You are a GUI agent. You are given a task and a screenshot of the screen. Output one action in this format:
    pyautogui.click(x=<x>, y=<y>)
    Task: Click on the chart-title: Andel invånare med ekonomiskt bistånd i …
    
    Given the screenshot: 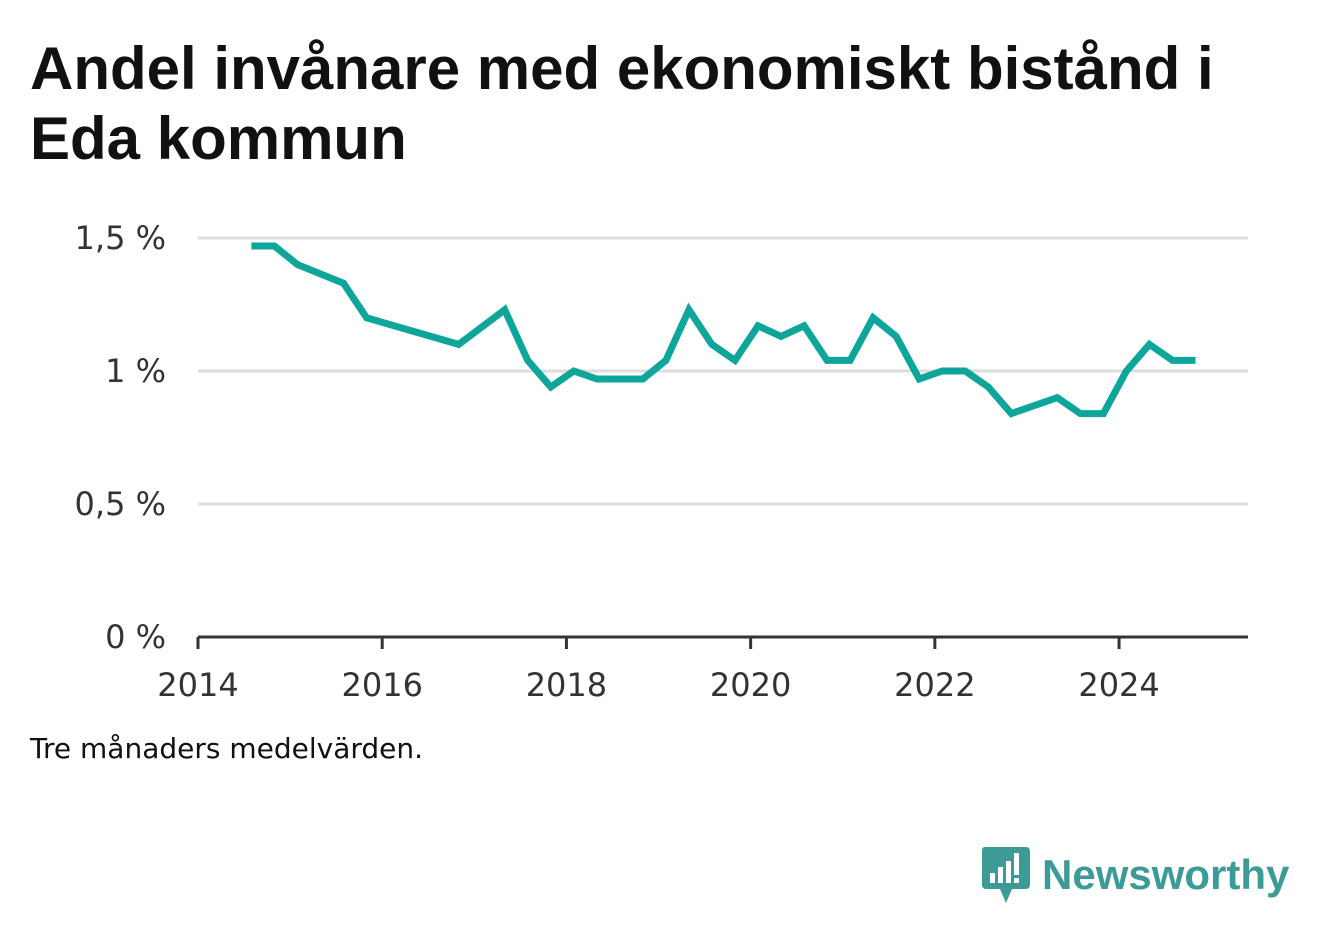 What is the action you would take?
    pyautogui.click(x=622, y=103)
    